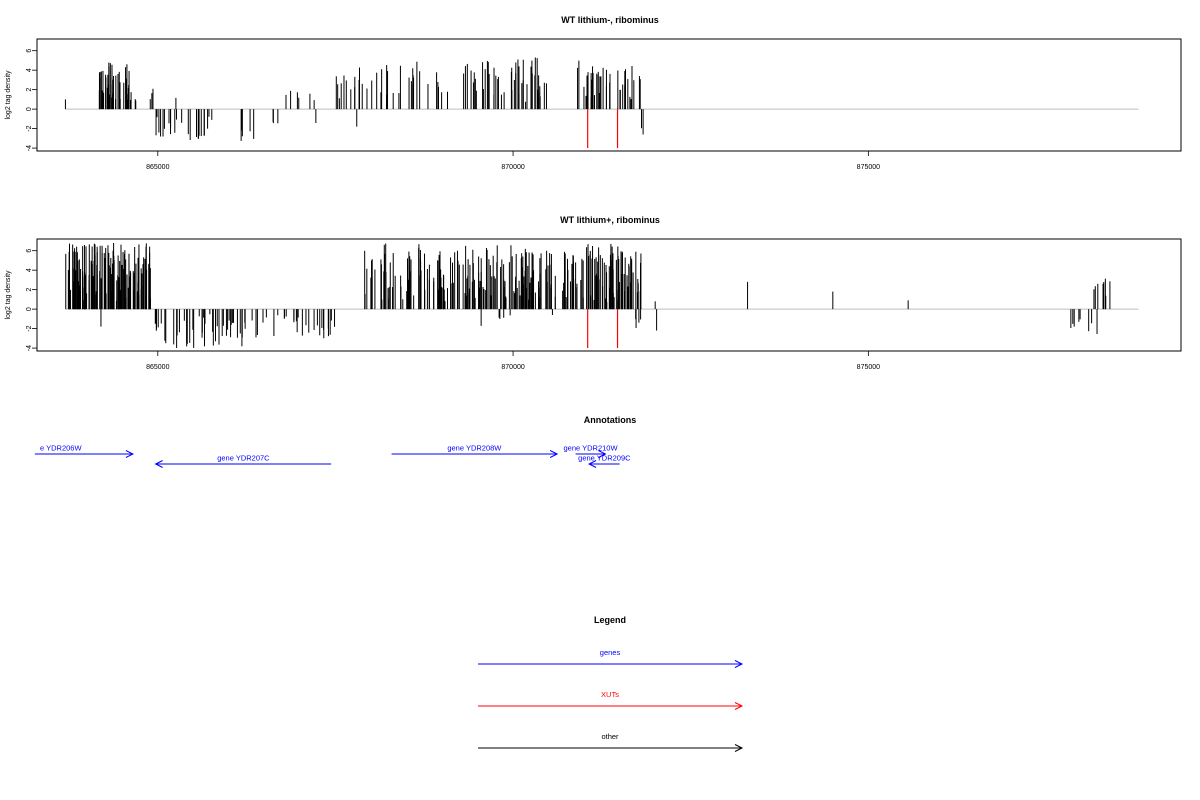 The width and height of the screenshot is (1200, 800). Describe the element at coordinates (29, 70) in the screenshot. I see `panel1-y-tick-label: 4` at that location.